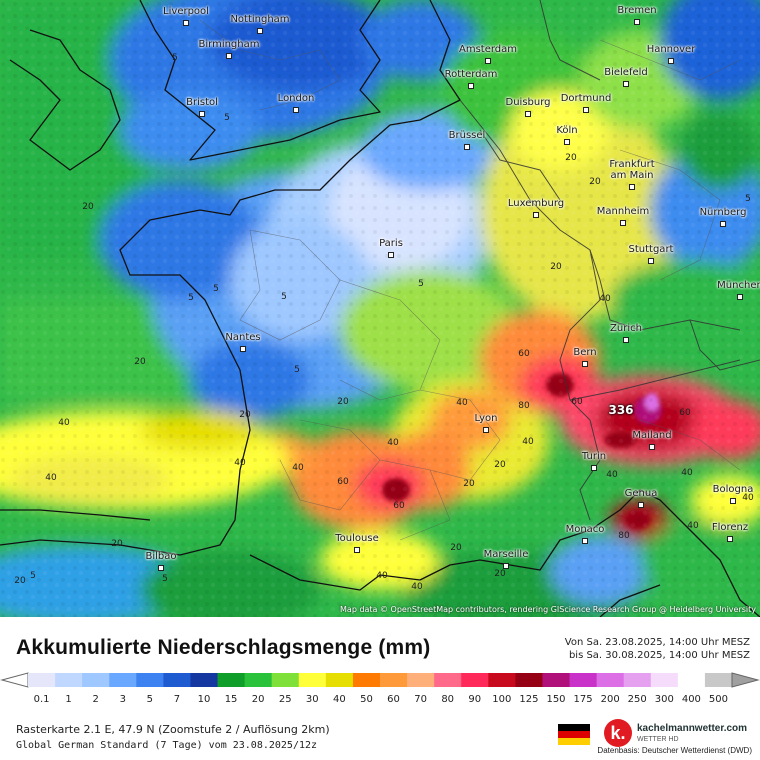 The image size is (760, 760). Describe the element at coordinates (420, 699) in the screenshot. I see `scale-tick-label: 70` at that location.